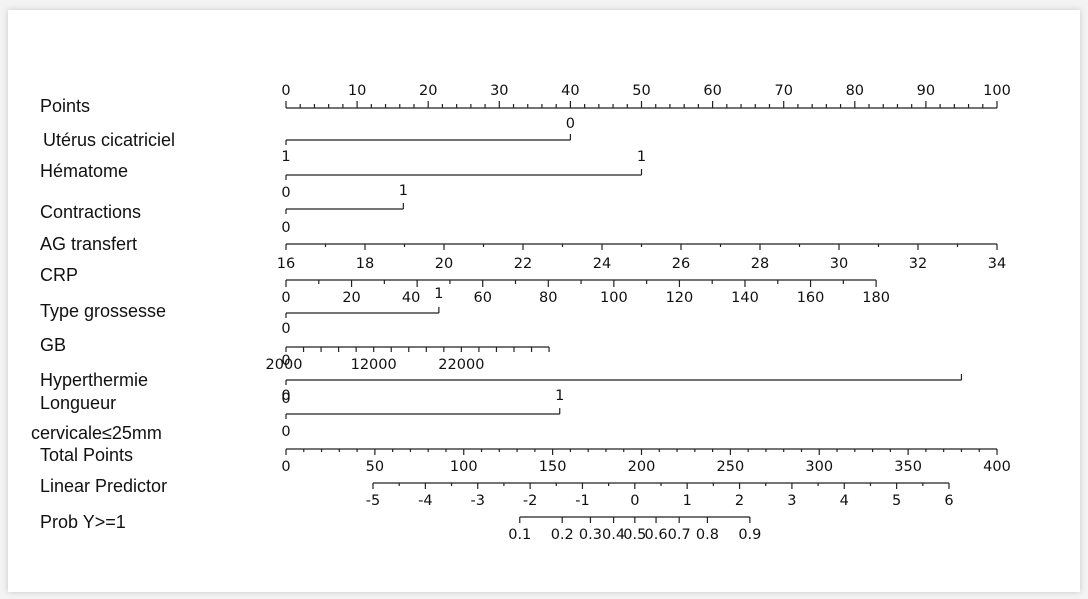 The width and height of the screenshot is (1088, 599). I want to click on total-points-tick-label: 50, so click(375, 467).